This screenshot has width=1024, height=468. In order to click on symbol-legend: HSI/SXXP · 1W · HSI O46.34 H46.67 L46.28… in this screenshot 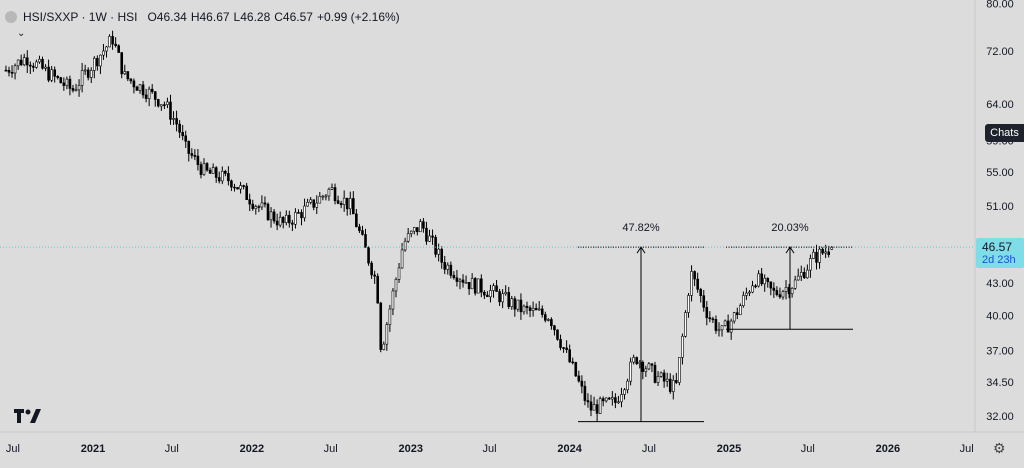, I will do `click(202, 17)`.